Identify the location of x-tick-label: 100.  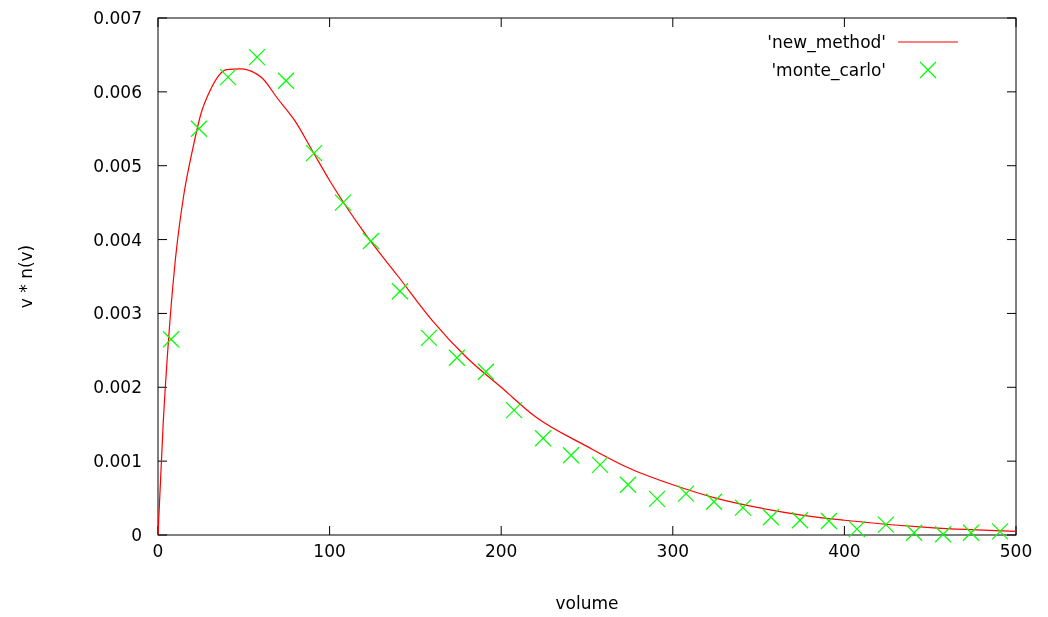
(329, 551).